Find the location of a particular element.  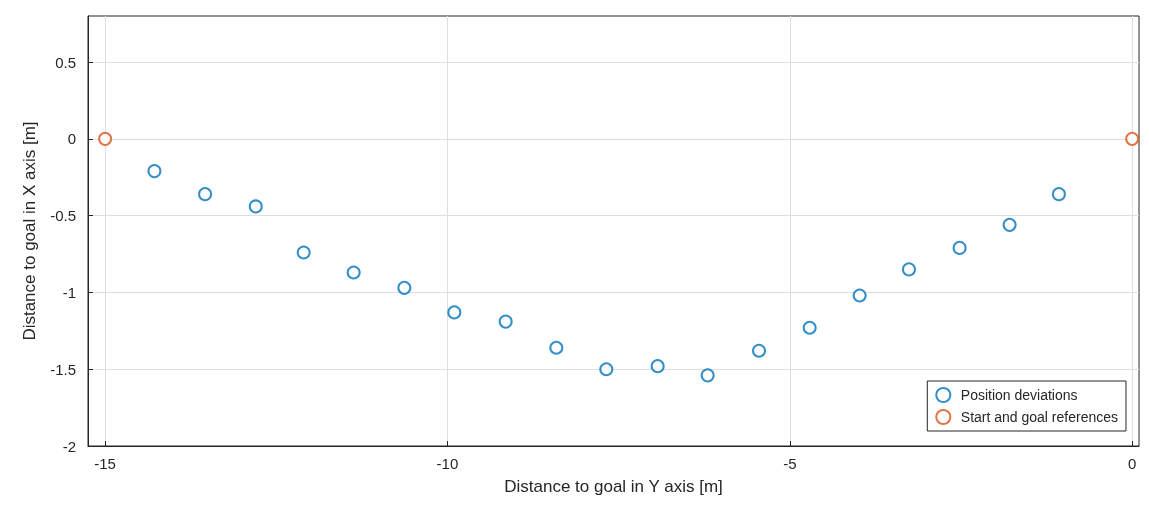

y-axis-title: Distance to goal in X axis [m] is located at coordinates (29, 231).